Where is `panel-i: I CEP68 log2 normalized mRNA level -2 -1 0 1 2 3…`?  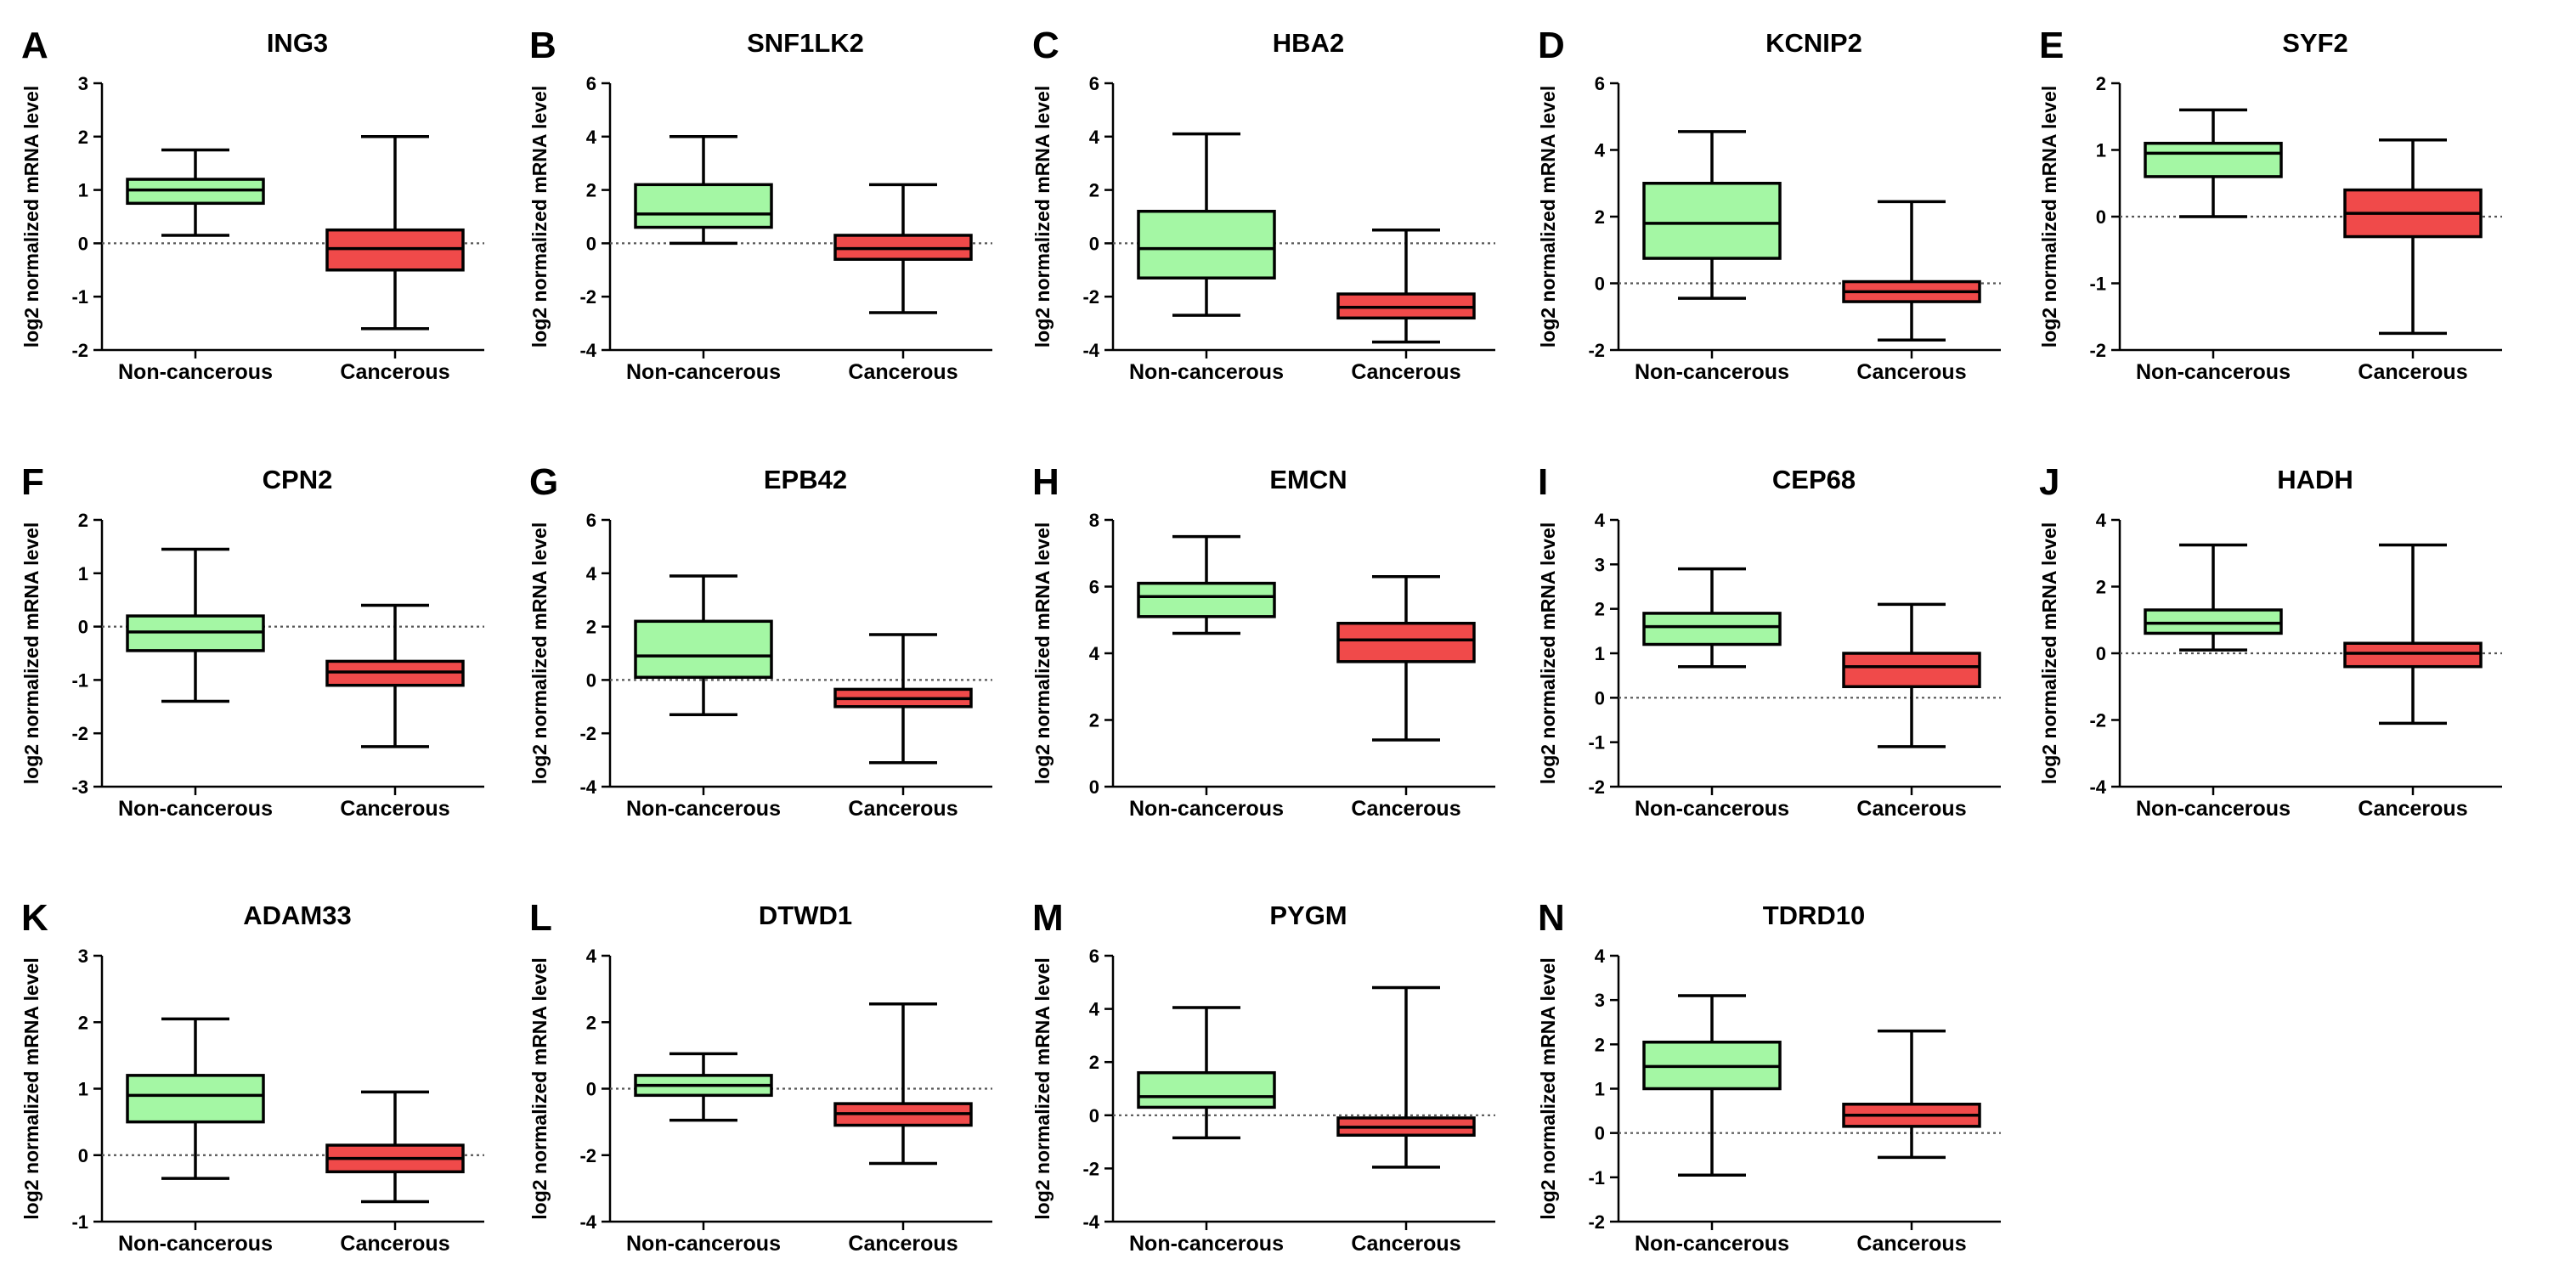 panel-i: I CEP68 log2 normalized mRNA level -2 -1 0 1 2 3… is located at coordinates (1769, 641).